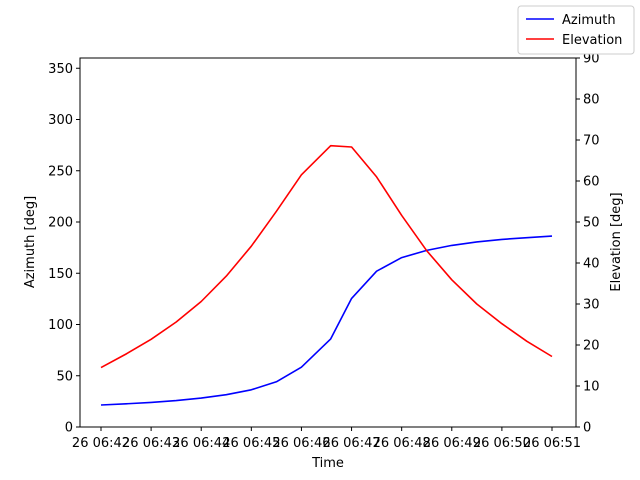 The width and height of the screenshot is (640, 480). I want to click on x-tick-label: 26 06:48, so click(402, 443).